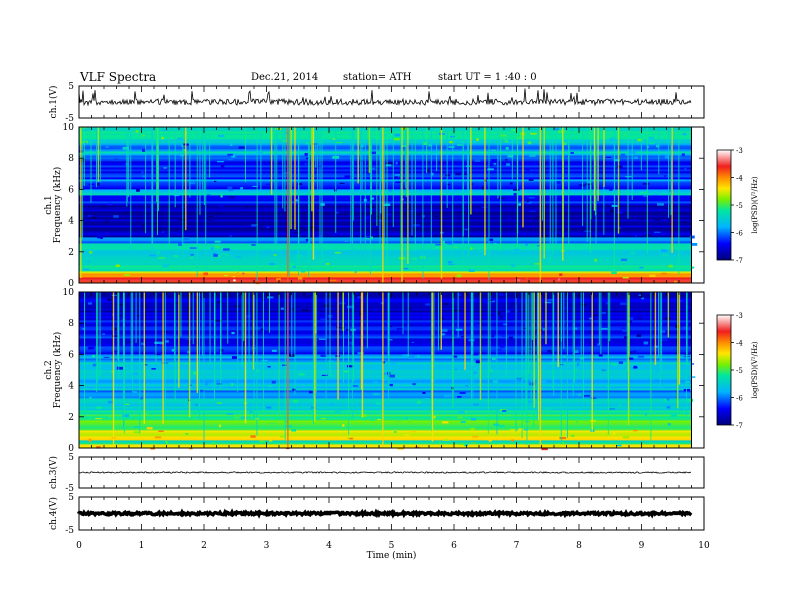 This screenshot has width=792, height=612. I want to click on ch1-spectrogram-ytick-label: 8, so click(71, 159).